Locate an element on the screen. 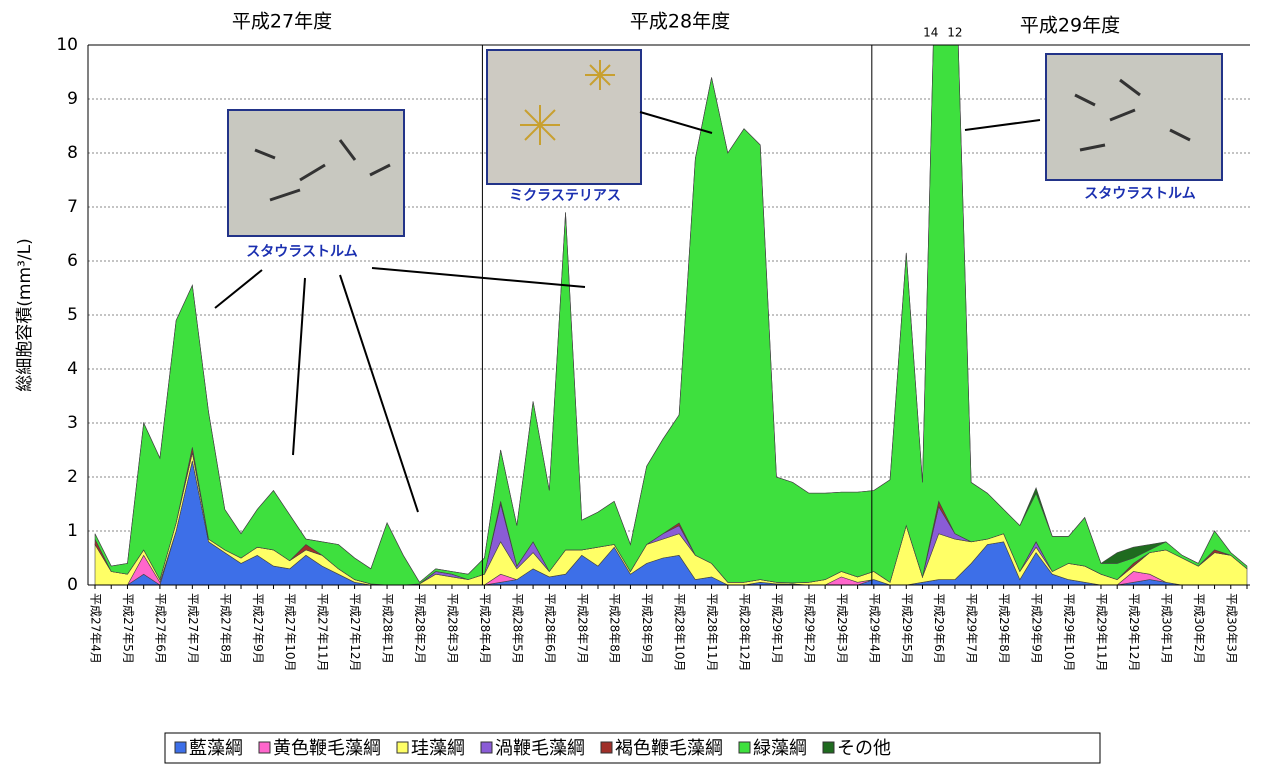  x-tick-label: 平成29年2月 is located at coordinates (809, 628).